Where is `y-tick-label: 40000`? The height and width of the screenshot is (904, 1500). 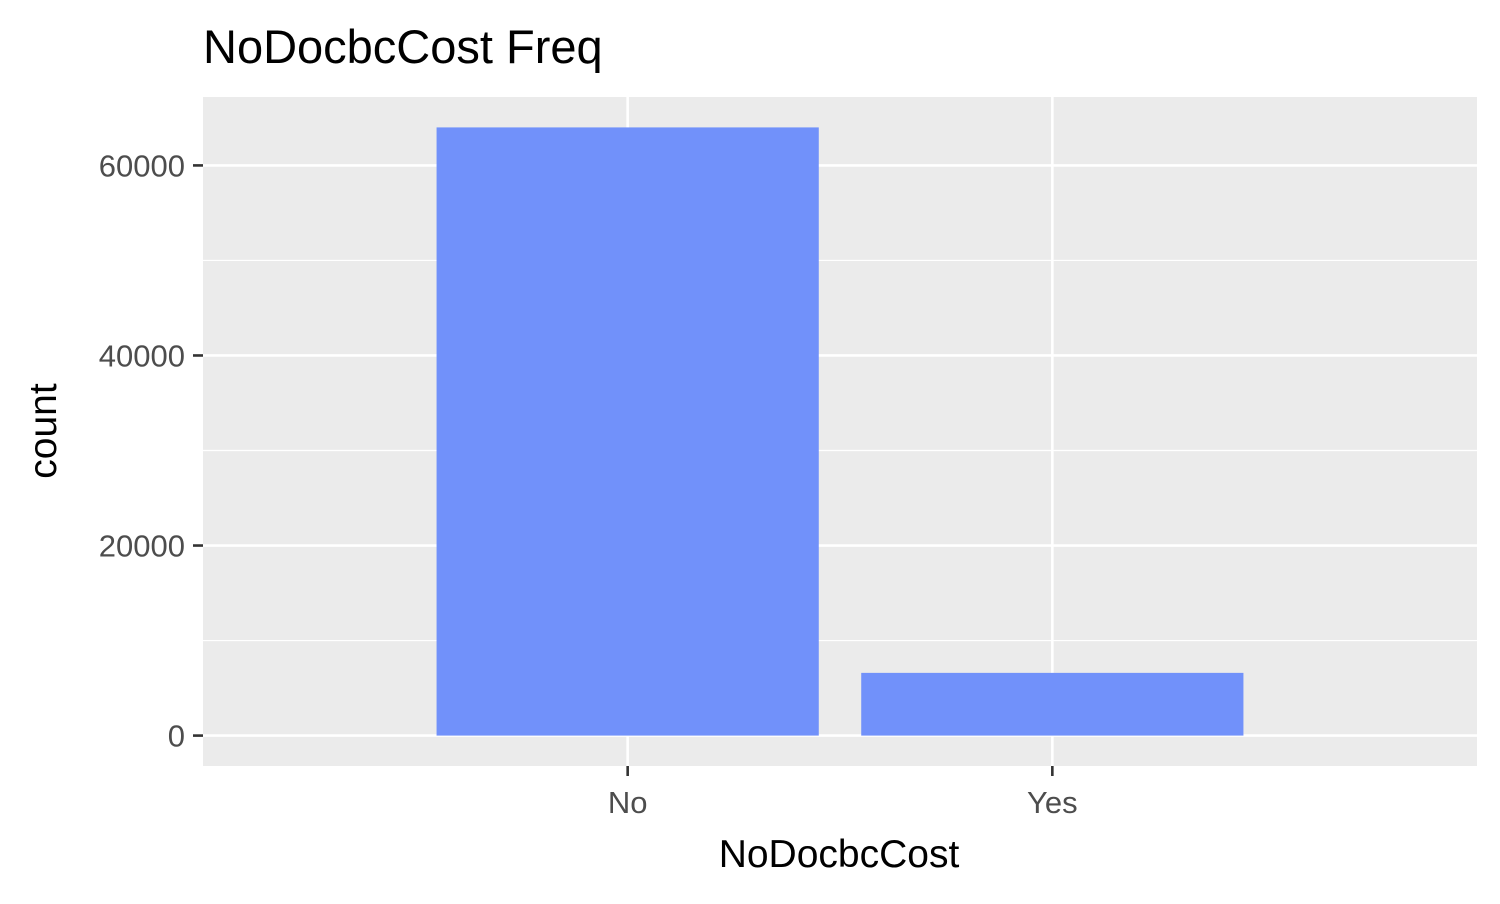 y-tick-label: 40000 is located at coordinates (142, 355).